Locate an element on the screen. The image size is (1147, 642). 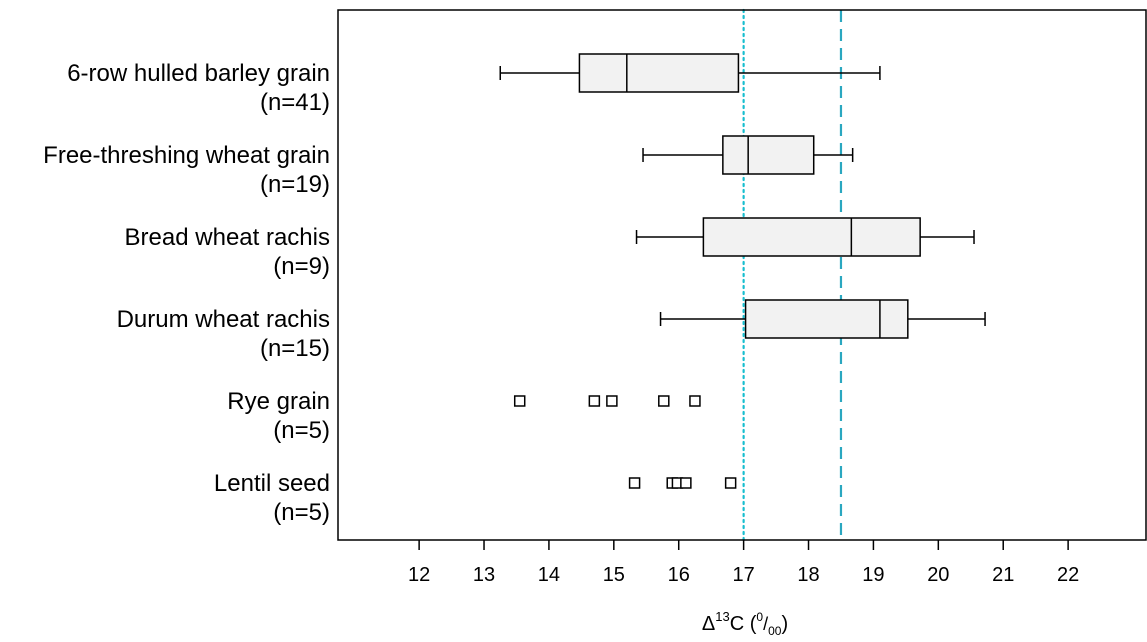
x-axis-title: Δ13C (0/00) is located at coordinates (745, 623).